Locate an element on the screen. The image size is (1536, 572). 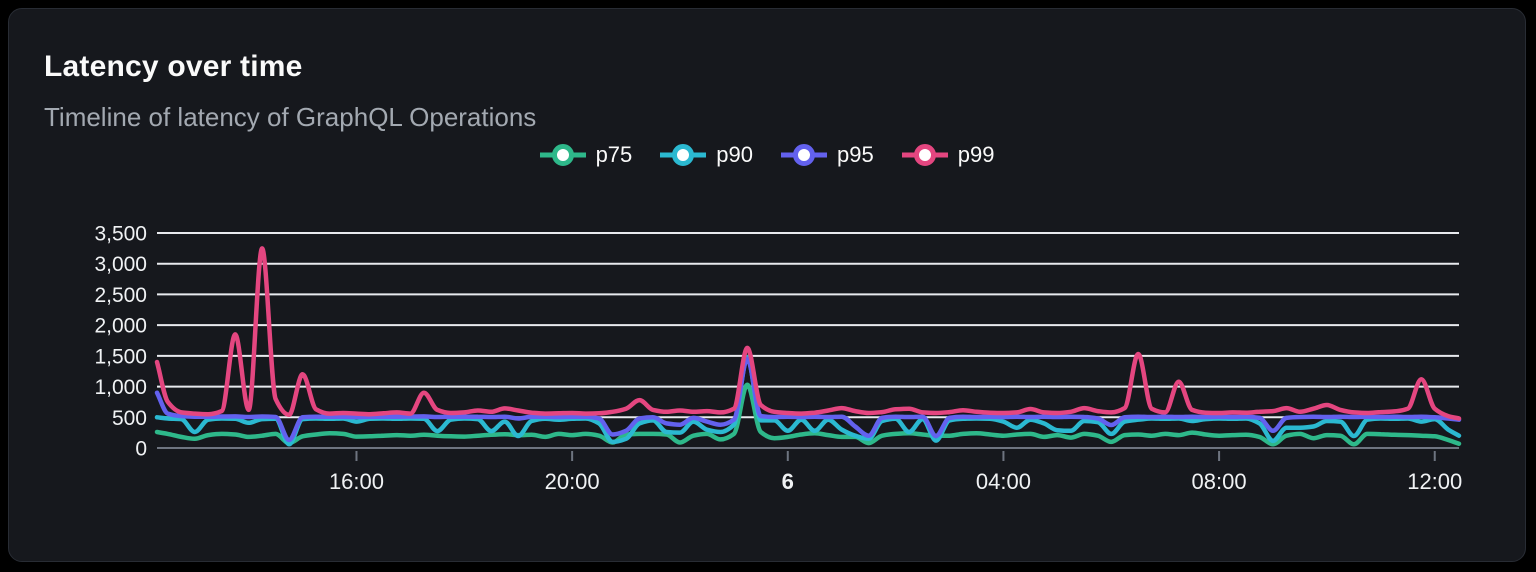
legend-item-p99: p99 is located at coordinates (948, 155).